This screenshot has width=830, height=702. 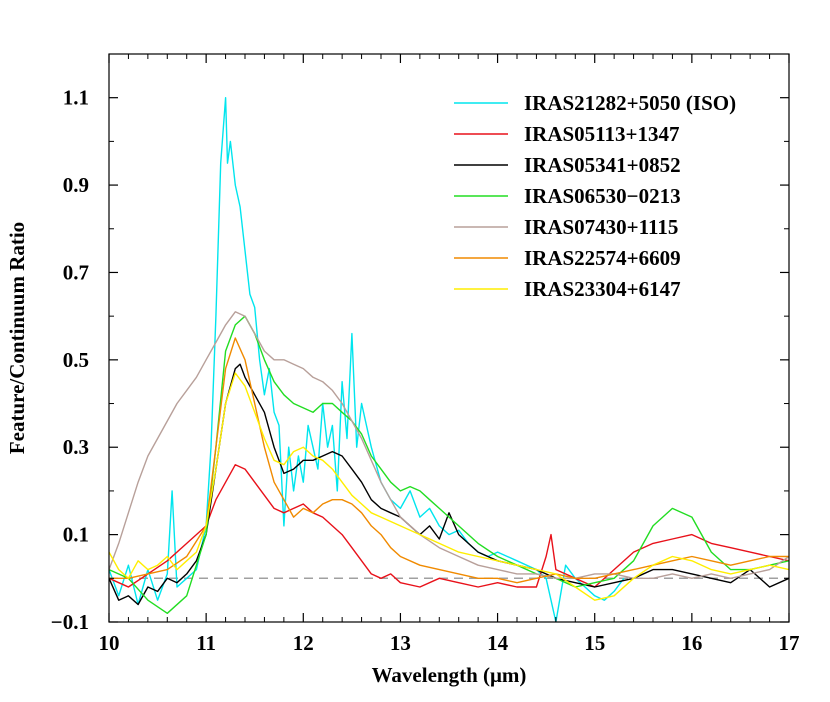 I want to click on y-tick-label: 0.1, so click(x=76, y=535).